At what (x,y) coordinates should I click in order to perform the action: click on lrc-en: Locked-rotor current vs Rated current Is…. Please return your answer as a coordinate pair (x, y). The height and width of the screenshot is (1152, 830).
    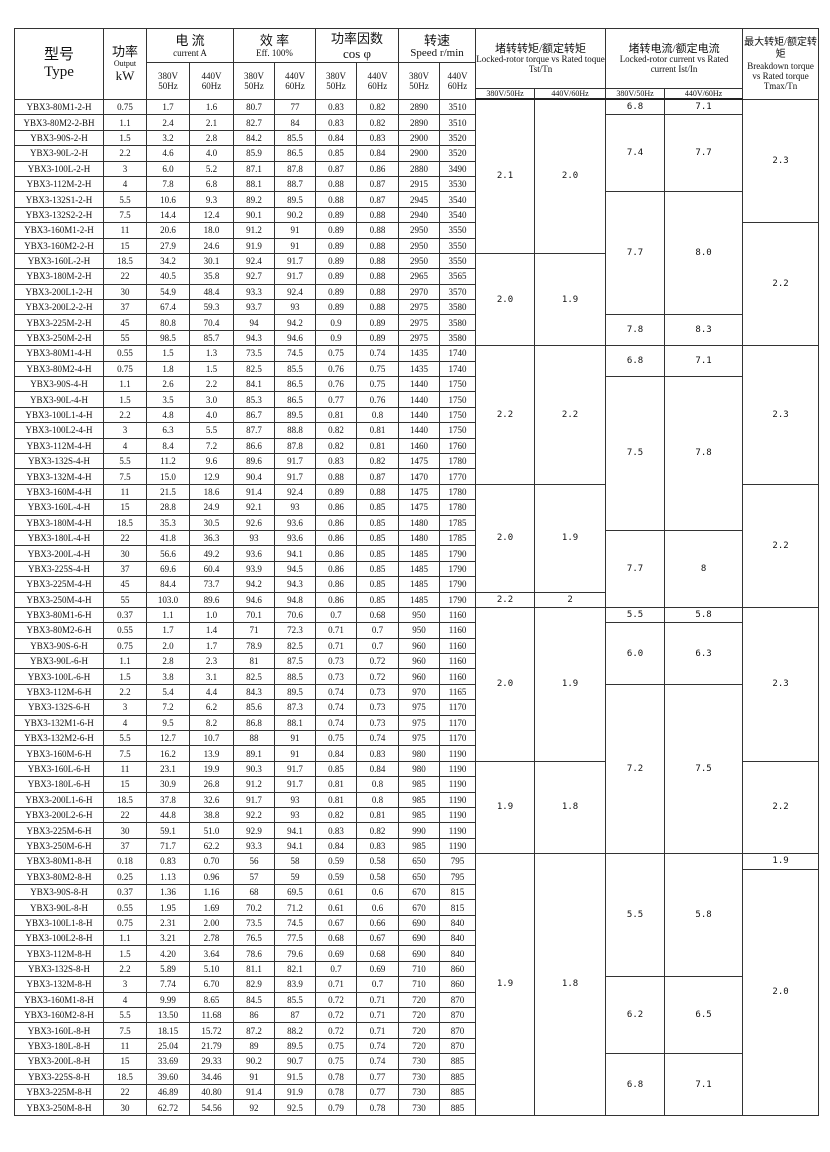
    Looking at the image, I should click on (674, 63).